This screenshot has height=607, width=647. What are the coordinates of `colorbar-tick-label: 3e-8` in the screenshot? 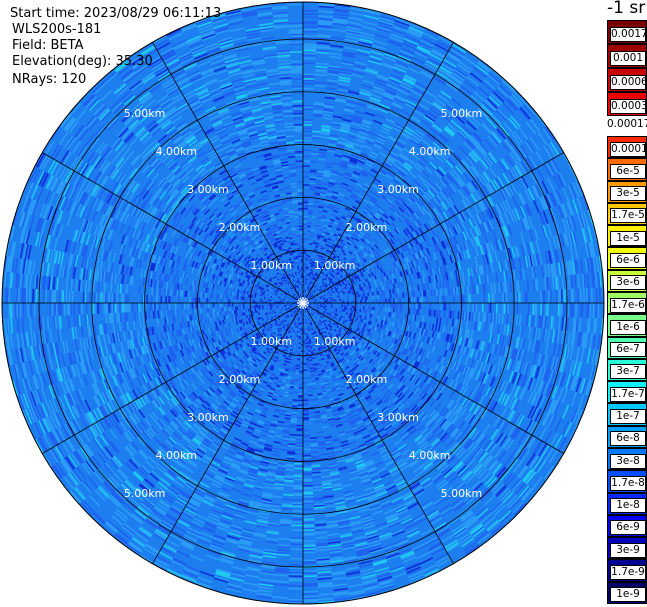 It's located at (628, 461).